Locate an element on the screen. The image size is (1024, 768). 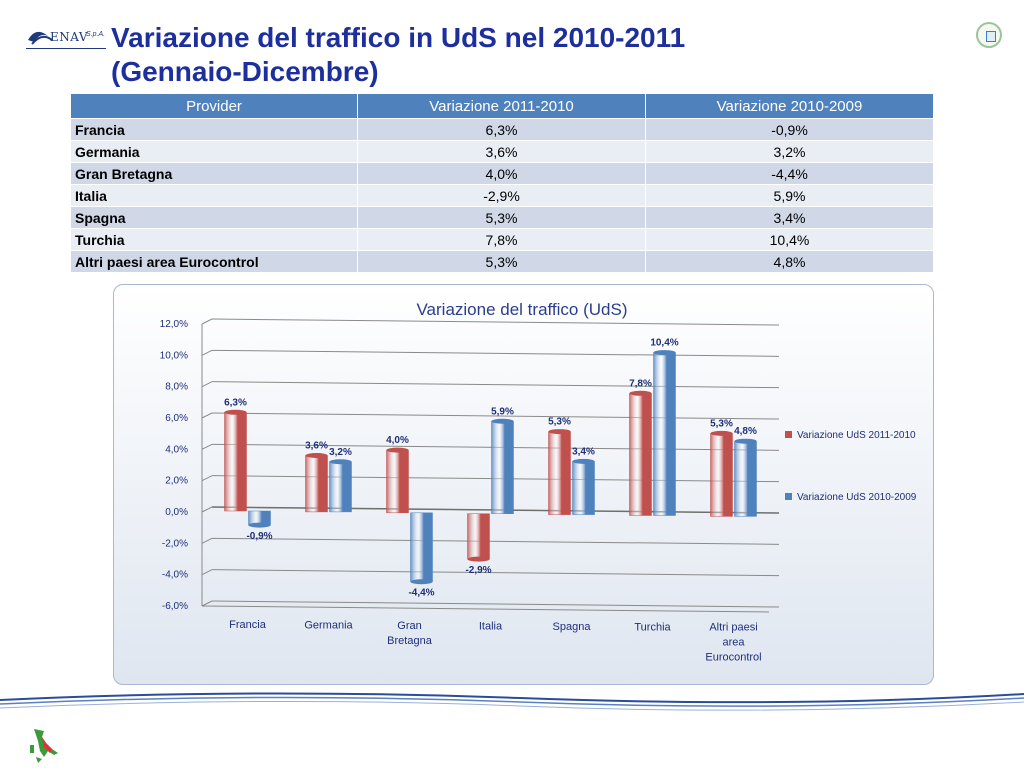
x-tick-label: Gran Bretagna is located at coordinates (410, 633).